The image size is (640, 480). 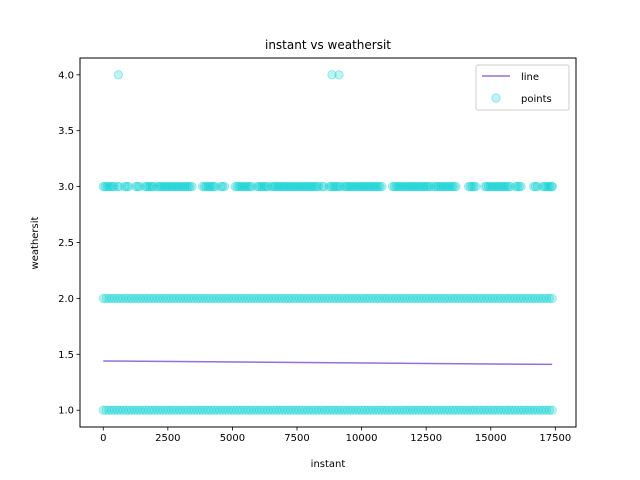 What do you see at coordinates (232, 438) in the screenshot?
I see `x-tick-label: 5000` at bounding box center [232, 438].